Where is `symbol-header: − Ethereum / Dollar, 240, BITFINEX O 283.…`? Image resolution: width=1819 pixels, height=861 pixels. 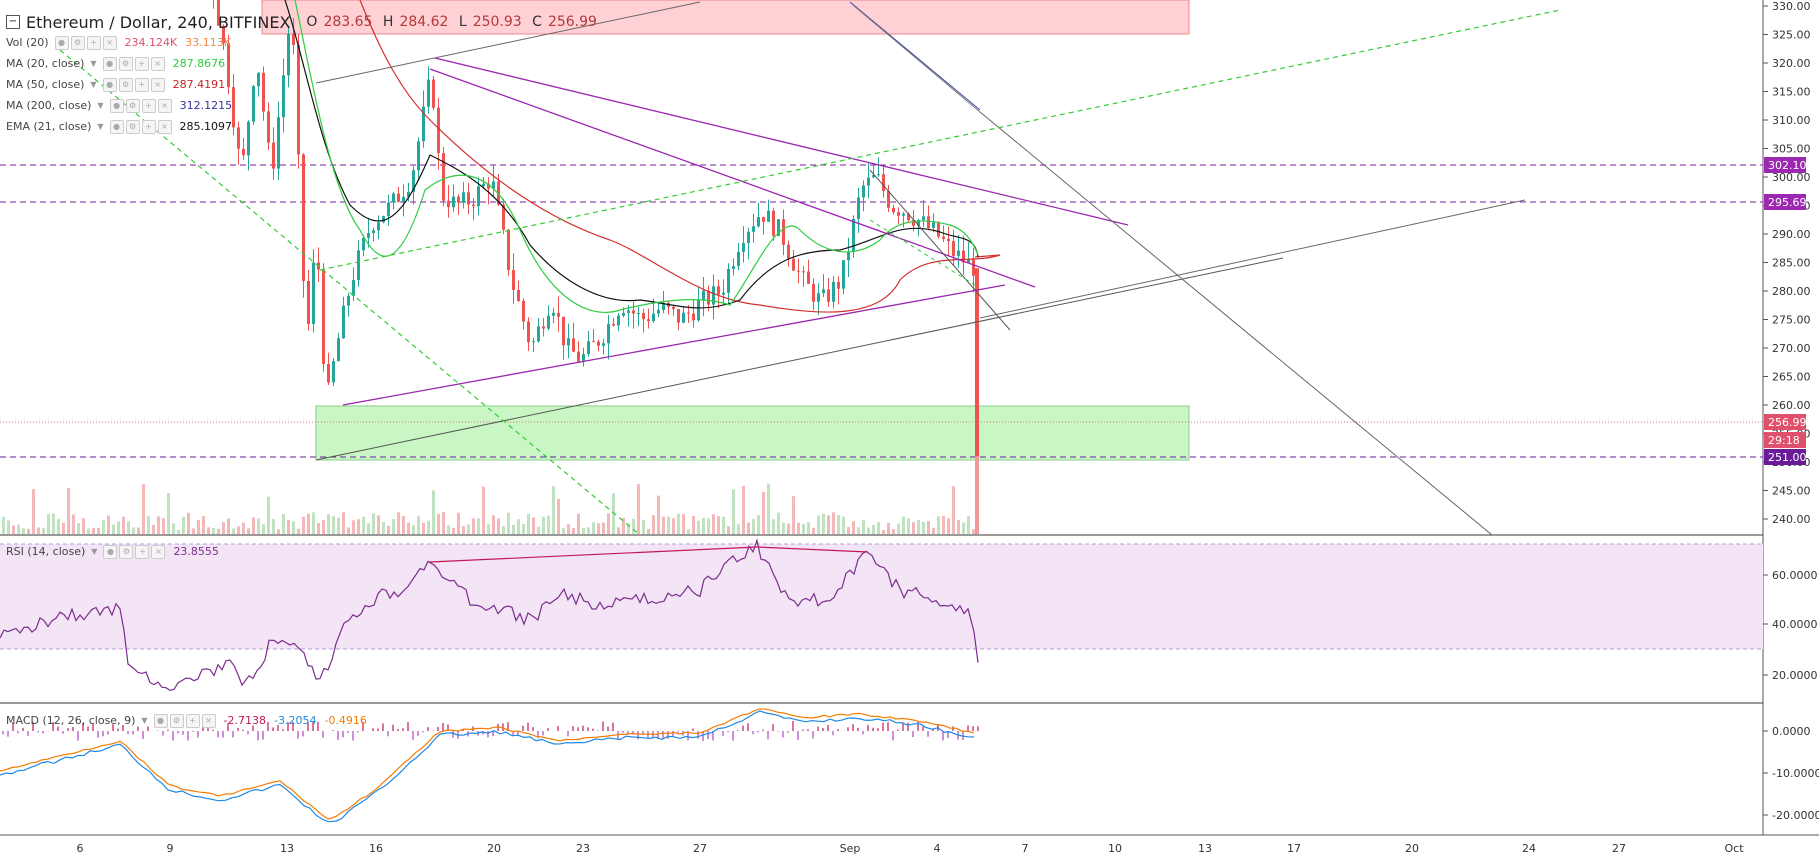 symbol-header: − Ethereum / Dollar, 240, BITFINEX O 283.… is located at coordinates (304, 22).